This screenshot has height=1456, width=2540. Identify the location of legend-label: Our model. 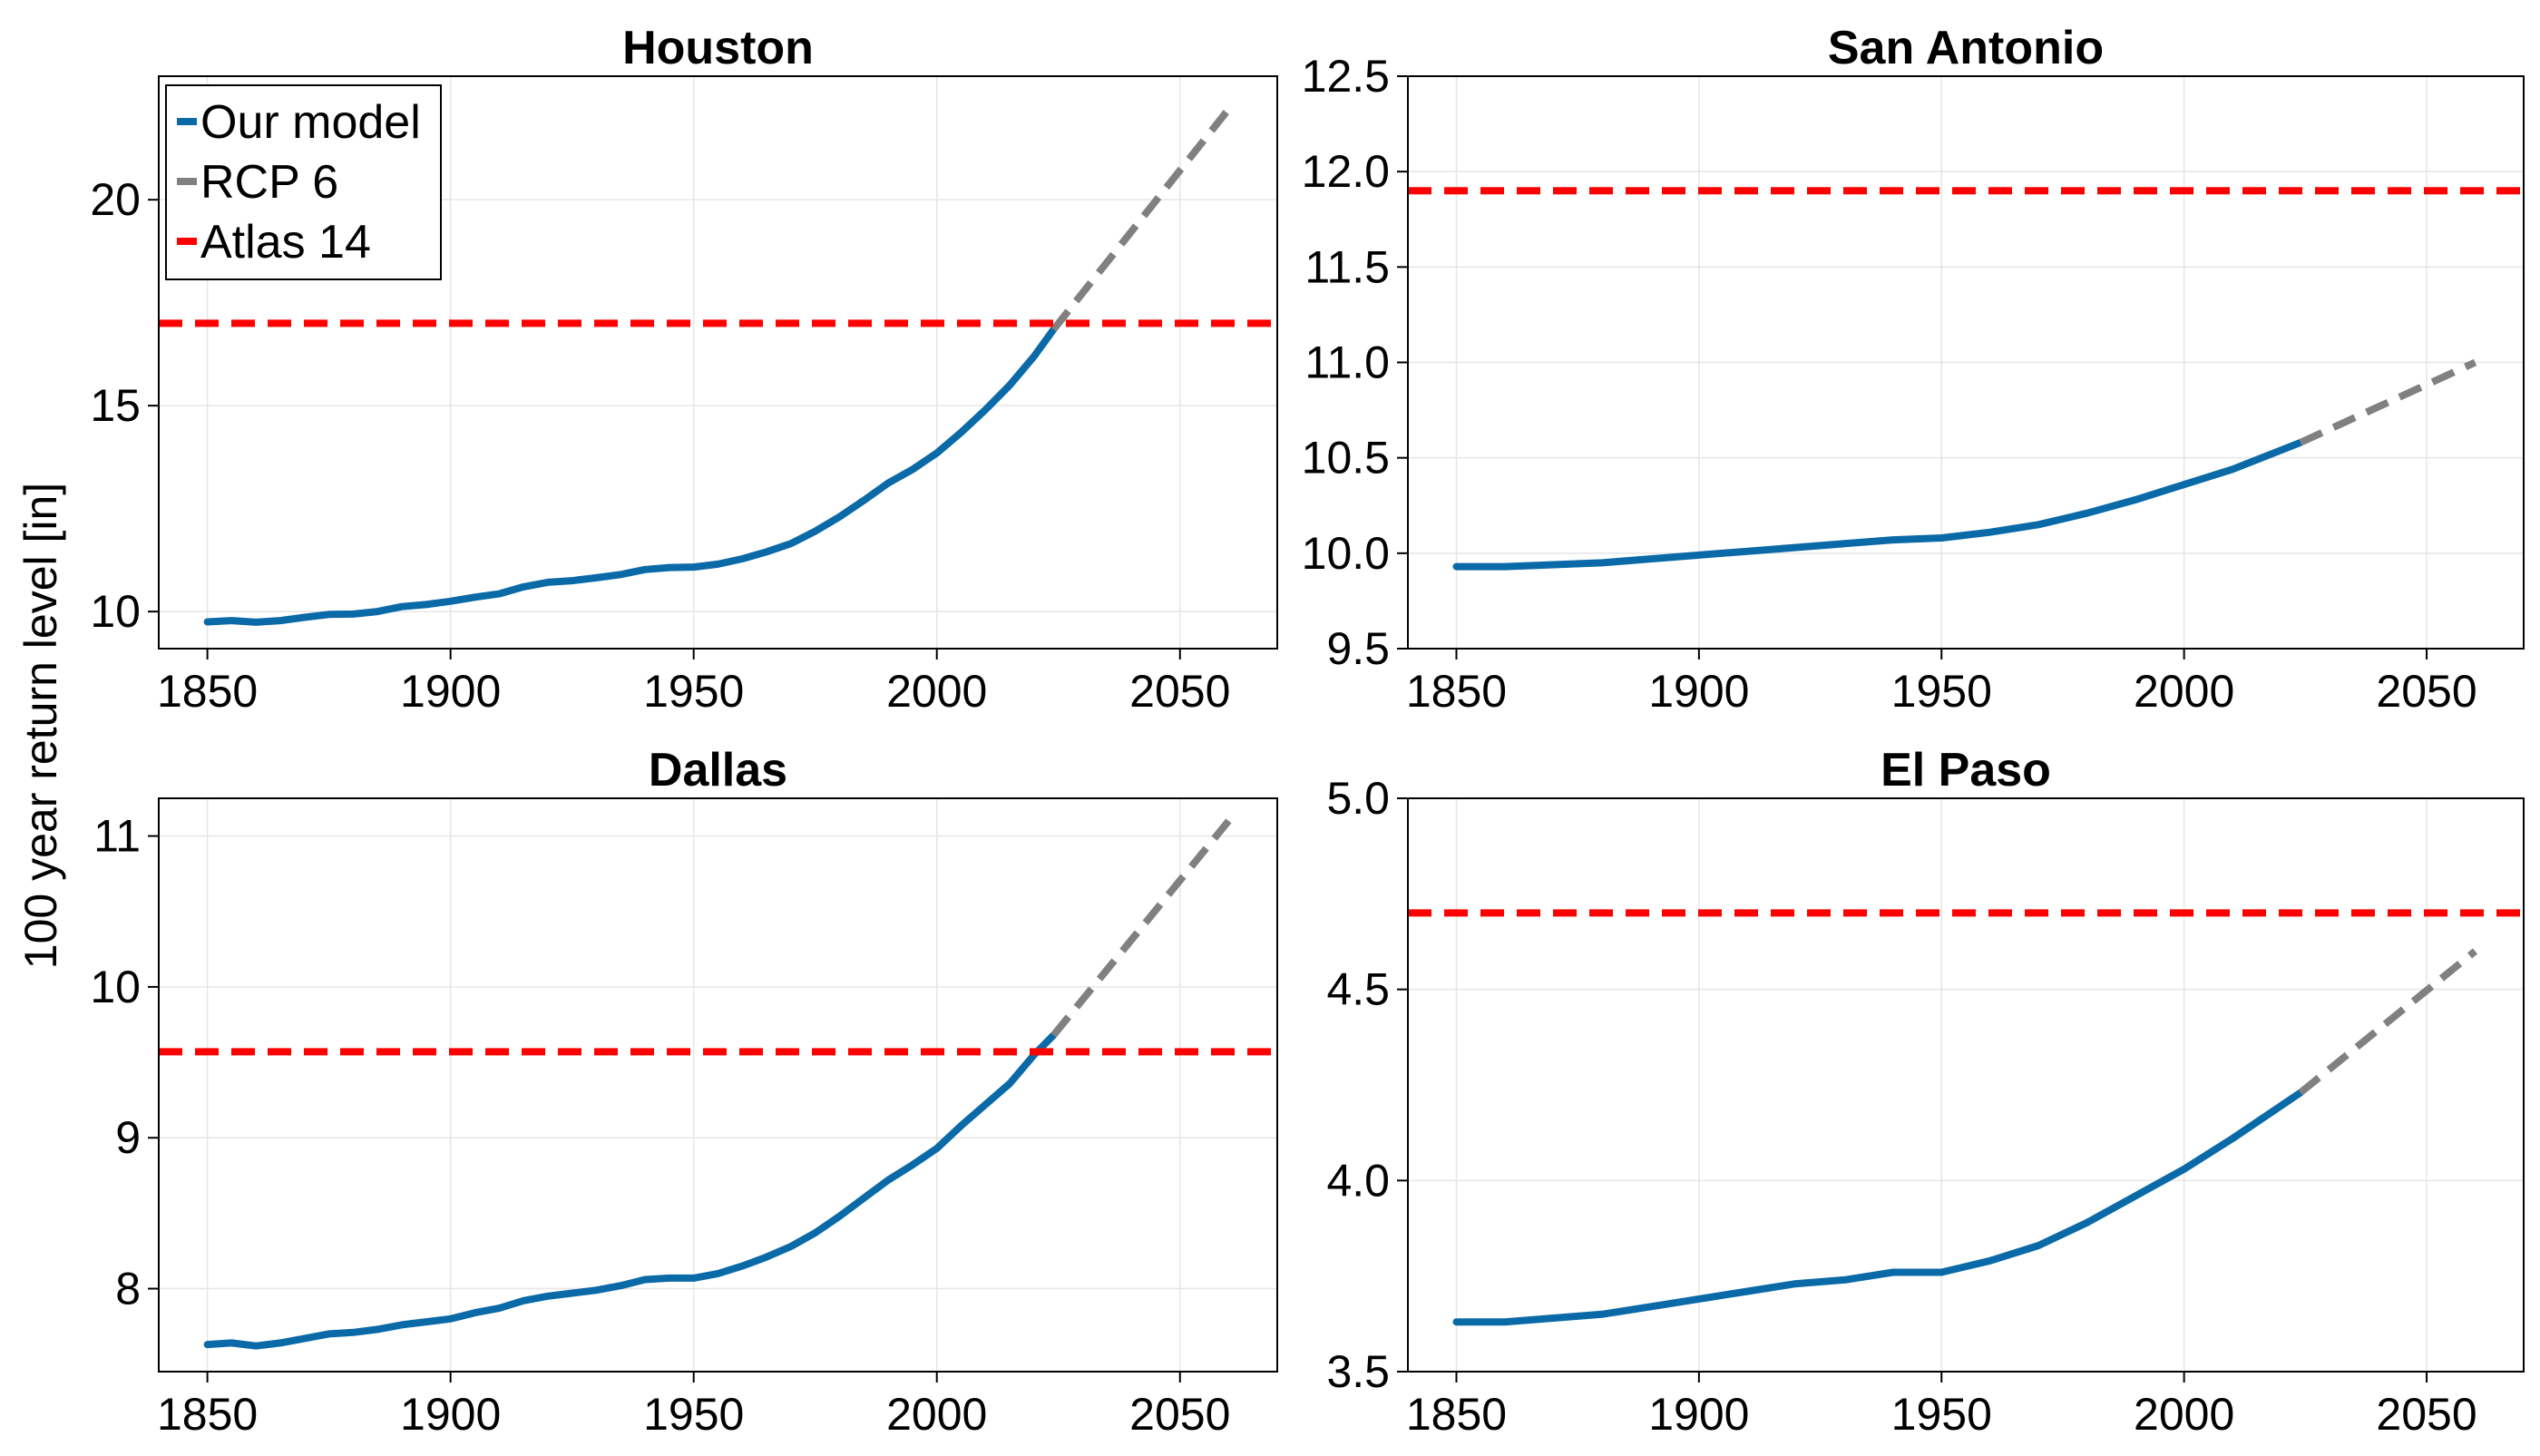
(310, 123).